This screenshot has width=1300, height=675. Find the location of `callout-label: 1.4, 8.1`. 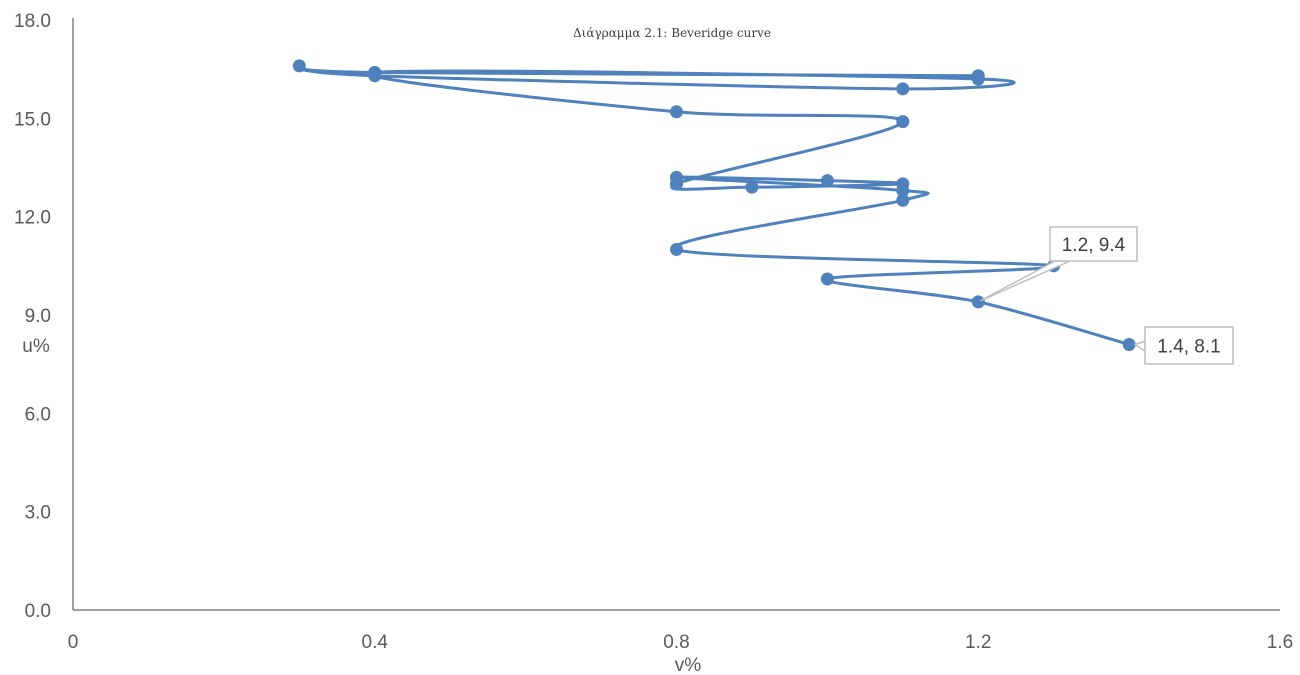

callout-label: 1.4, 8.1 is located at coordinates (1188, 347).